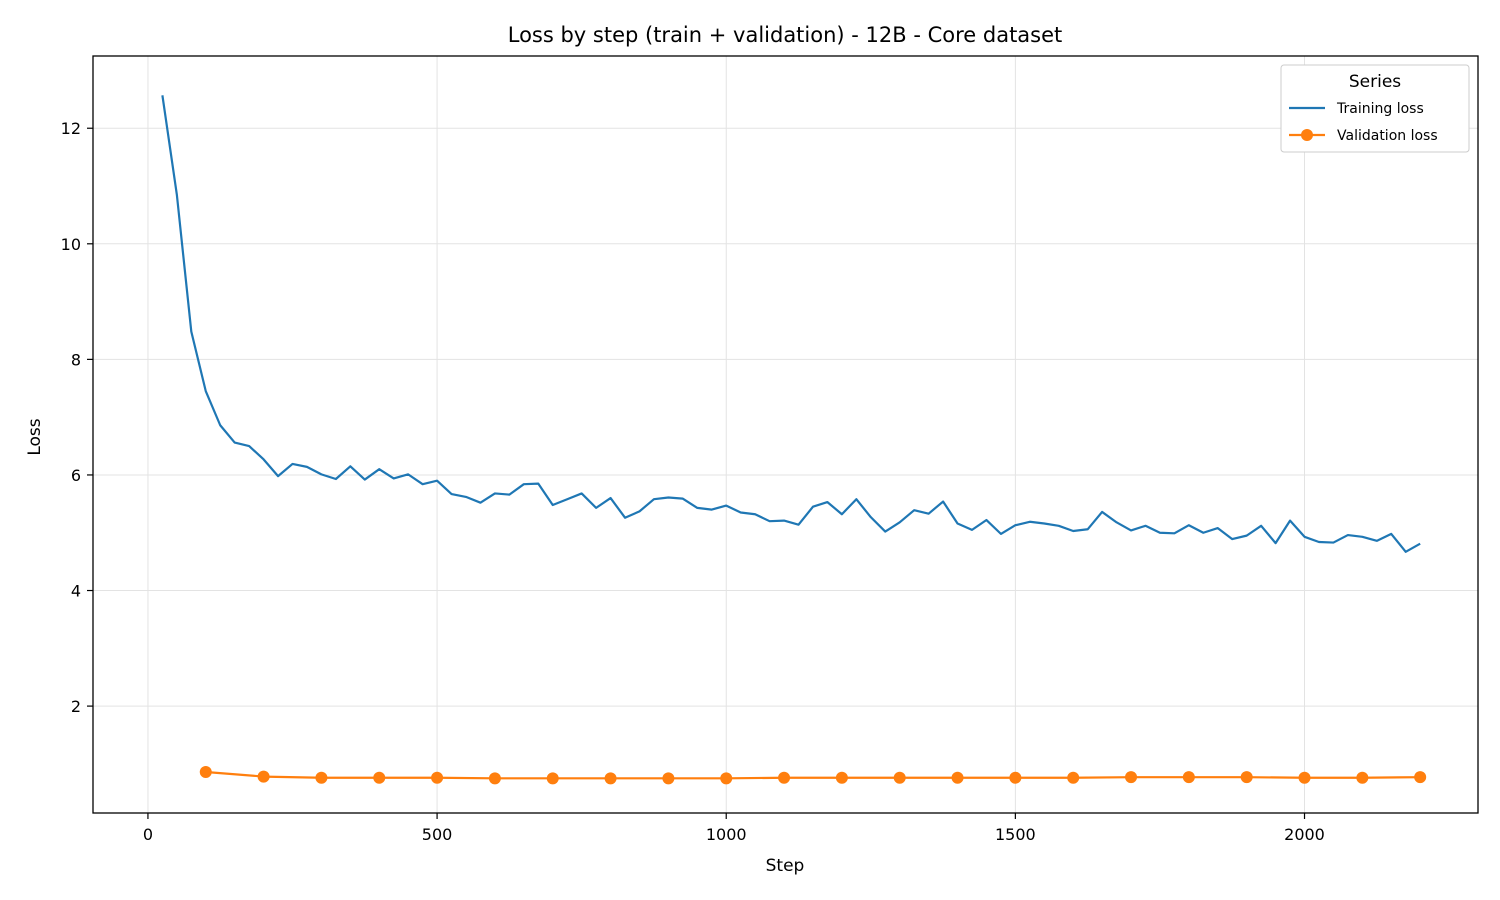  I want to click on legend-box, so click(1375, 108).